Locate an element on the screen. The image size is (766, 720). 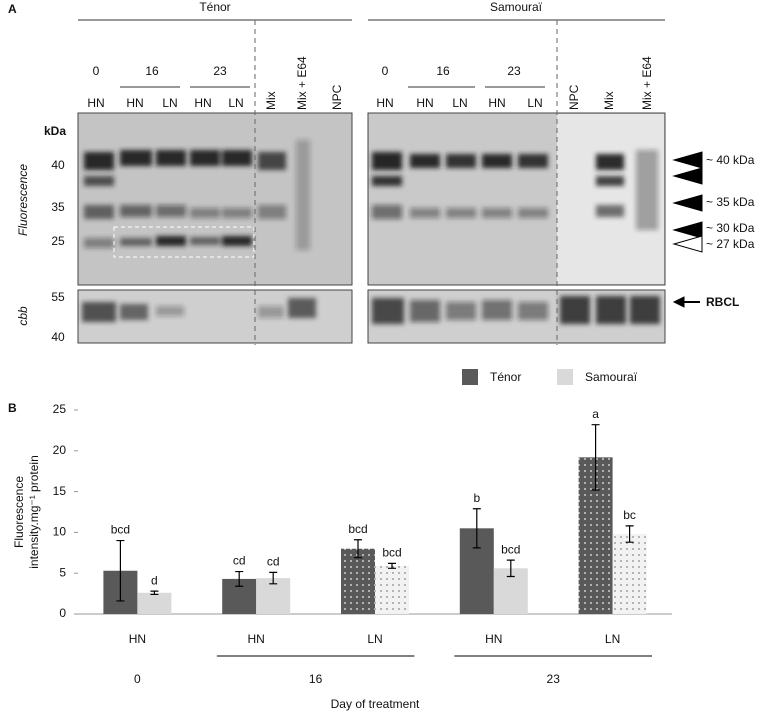
band-label: ~ 35 kDa is located at coordinates (730, 202).